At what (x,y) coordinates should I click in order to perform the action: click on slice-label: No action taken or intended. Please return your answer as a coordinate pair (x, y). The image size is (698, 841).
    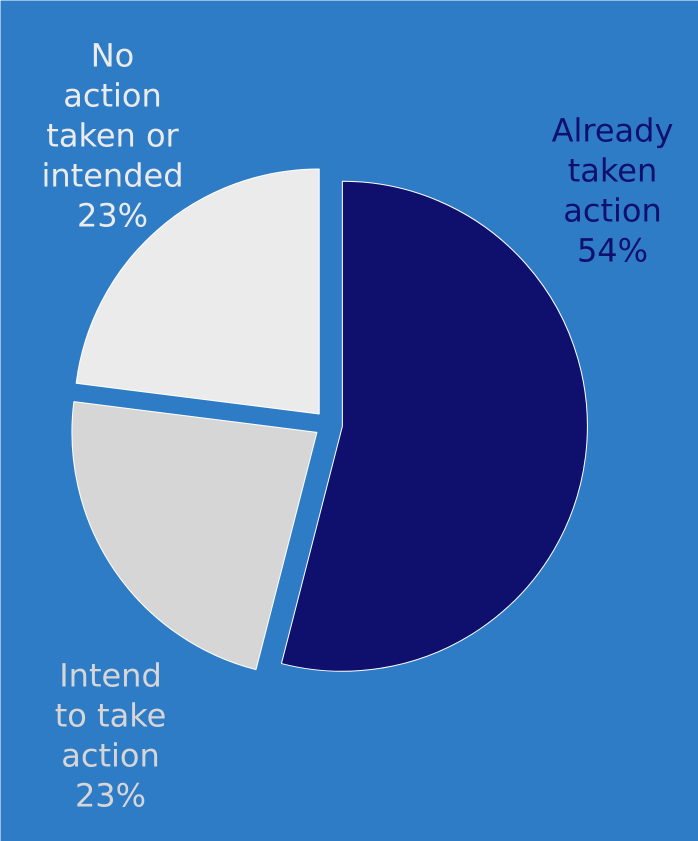
    Looking at the image, I should click on (113, 115).